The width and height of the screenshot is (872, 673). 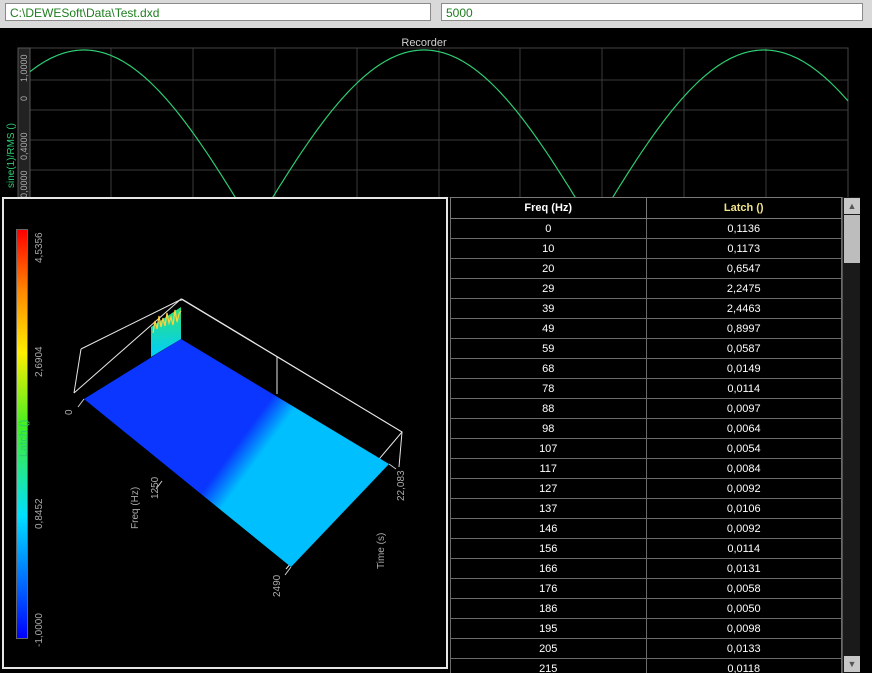 I want to click on latch-cell: 0,0097, so click(x=743, y=408).